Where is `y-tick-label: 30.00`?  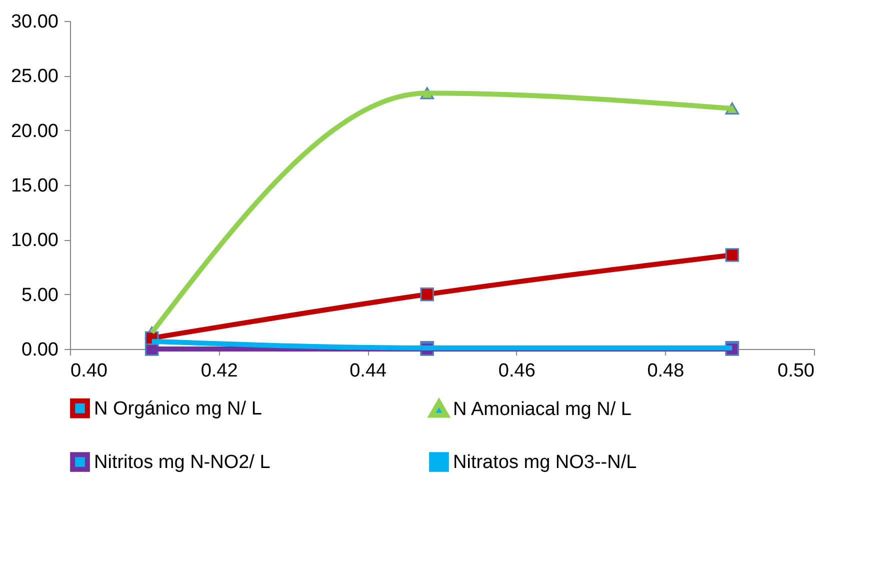
y-tick-label: 30.00 is located at coordinates (34, 22).